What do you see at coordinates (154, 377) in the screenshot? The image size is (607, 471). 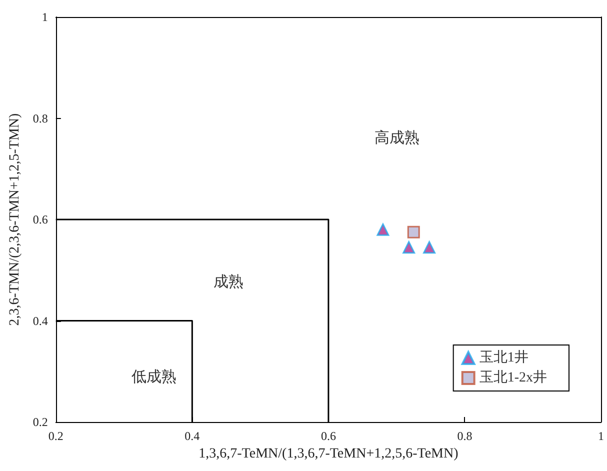 I see `annotation: 低成熟` at bounding box center [154, 377].